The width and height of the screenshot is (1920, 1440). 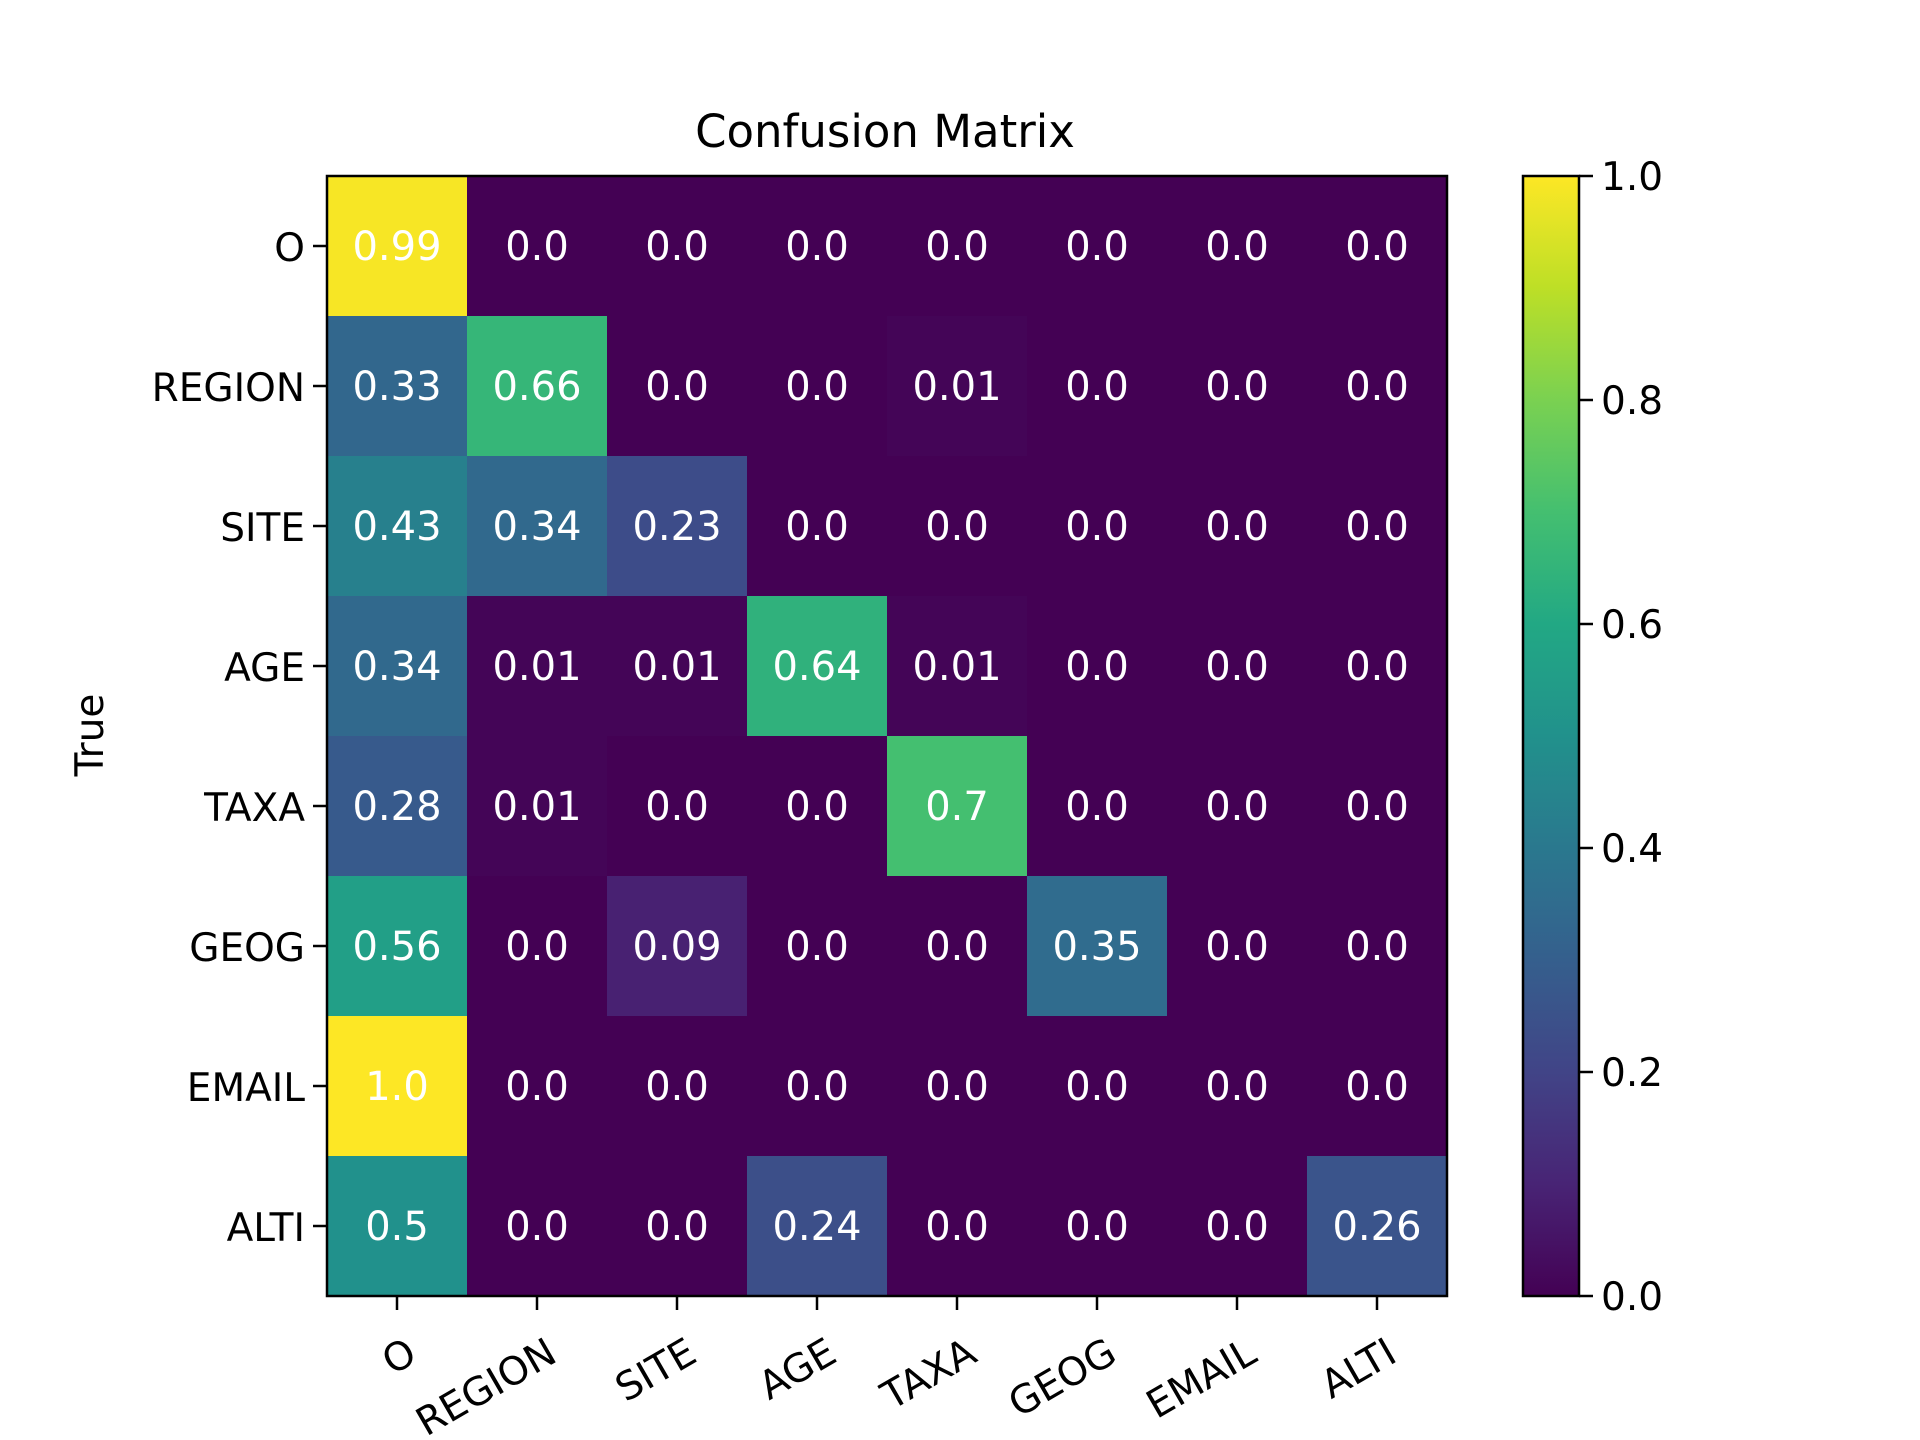 What do you see at coordinates (1237, 1087) in the screenshot?
I see `cell-value-r6-c6: 0.0` at bounding box center [1237, 1087].